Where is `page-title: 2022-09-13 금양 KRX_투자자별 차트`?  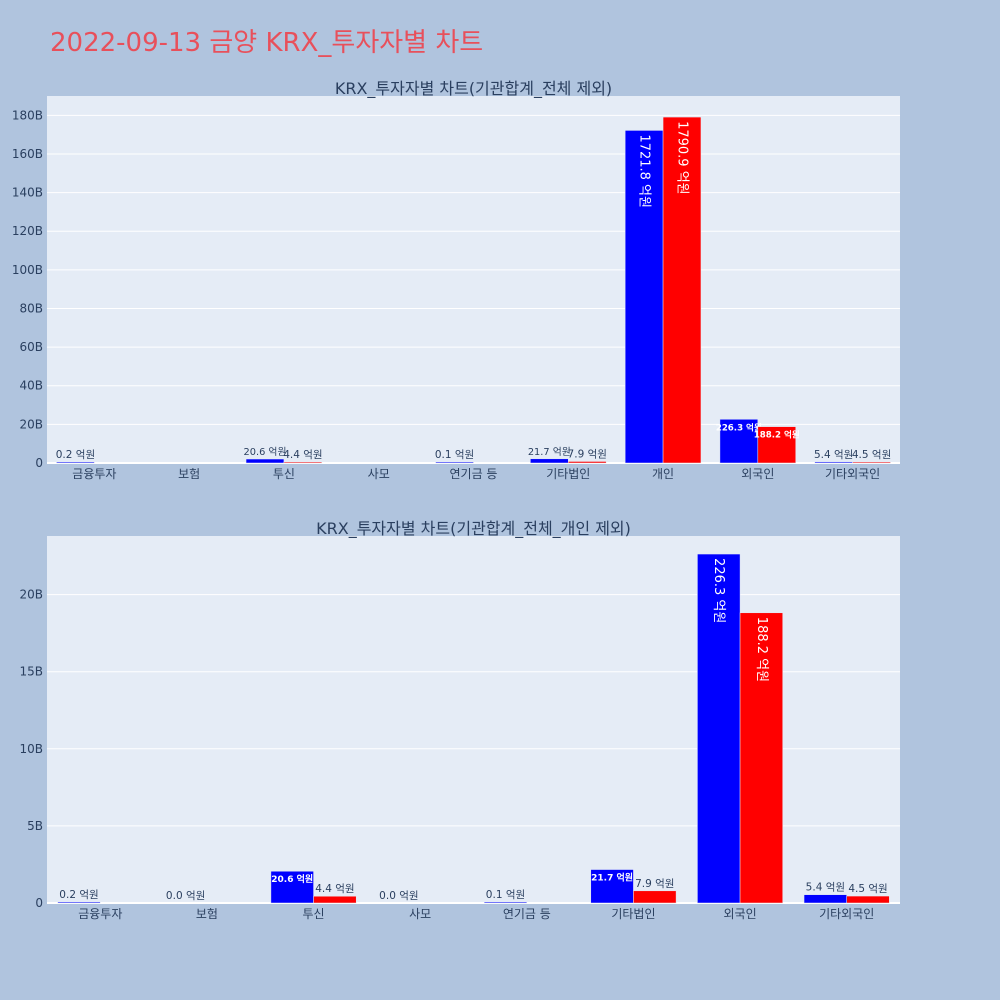 page-title: 2022-09-13 금양 KRX_투자자별 차트 is located at coordinates (267, 43).